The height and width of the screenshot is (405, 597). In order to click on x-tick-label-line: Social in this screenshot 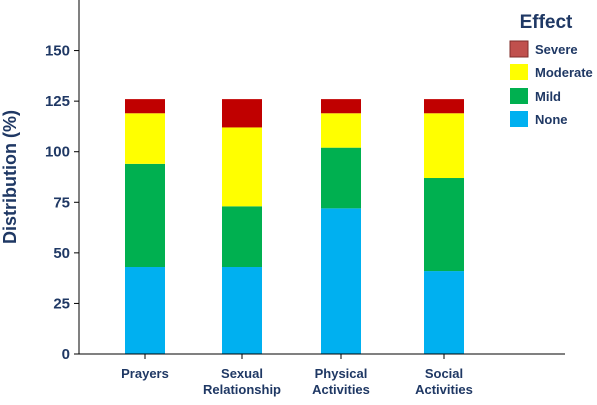, I will do `click(444, 373)`.